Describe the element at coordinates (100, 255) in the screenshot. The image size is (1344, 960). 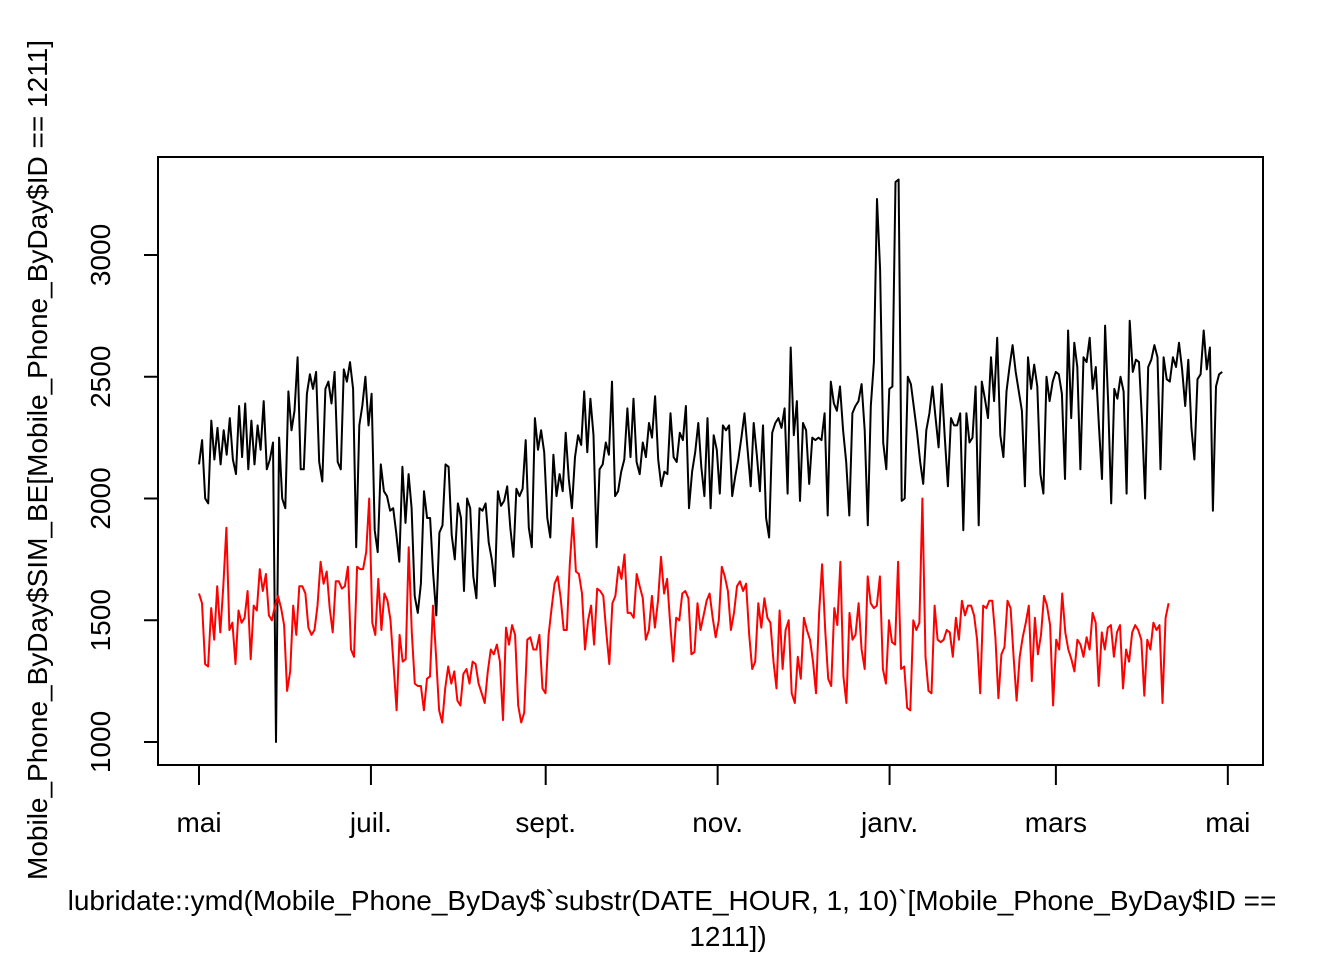
I see `y-tick-label: 3000` at that location.